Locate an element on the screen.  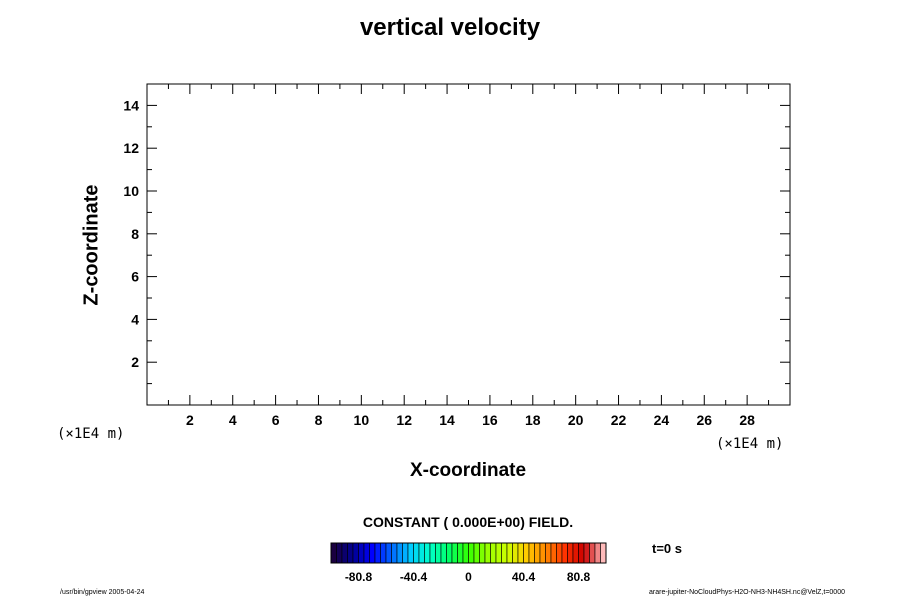
field-message: CONSTANT ( 0.000E+00) FIELD. is located at coordinates (468, 522).